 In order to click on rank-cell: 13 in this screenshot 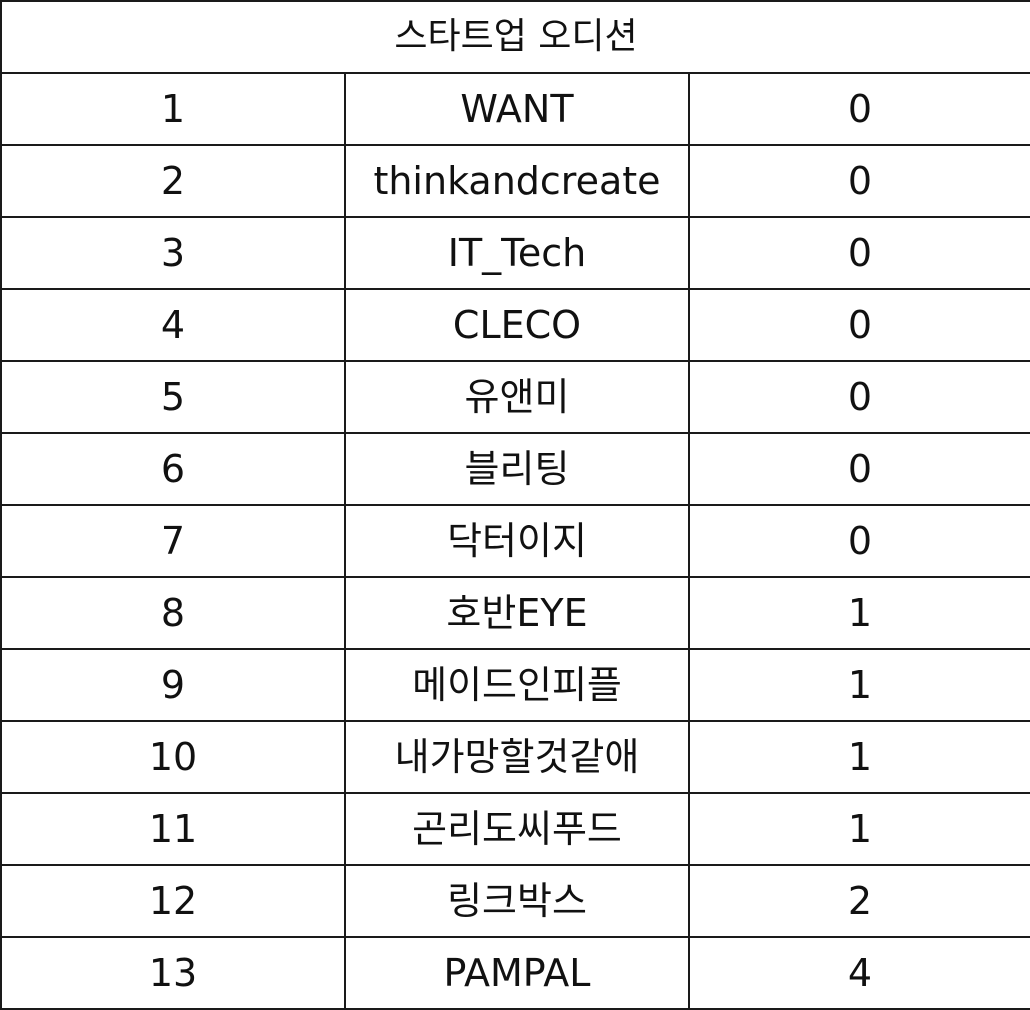, I will do `click(173, 973)`.